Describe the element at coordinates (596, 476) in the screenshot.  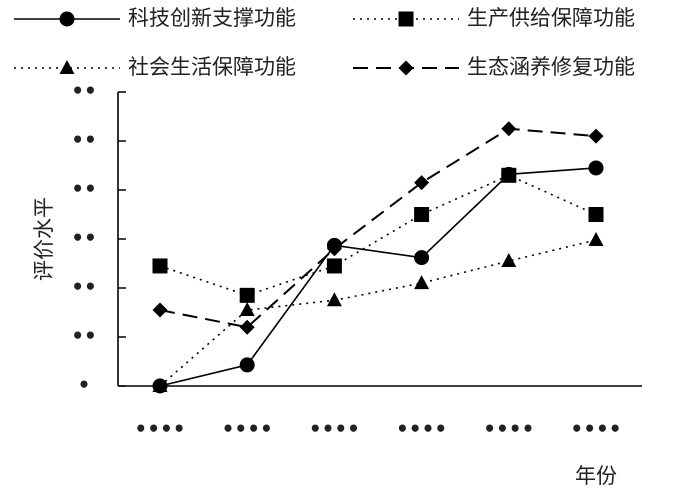
I see `x-axis-label: 年份` at that location.